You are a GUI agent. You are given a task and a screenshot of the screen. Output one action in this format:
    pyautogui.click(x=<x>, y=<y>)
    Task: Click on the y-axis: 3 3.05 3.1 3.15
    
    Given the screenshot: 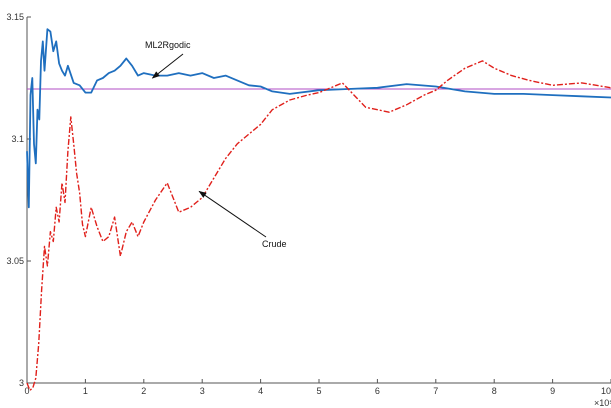 What is the action you would take?
    pyautogui.click(x=18, y=200)
    